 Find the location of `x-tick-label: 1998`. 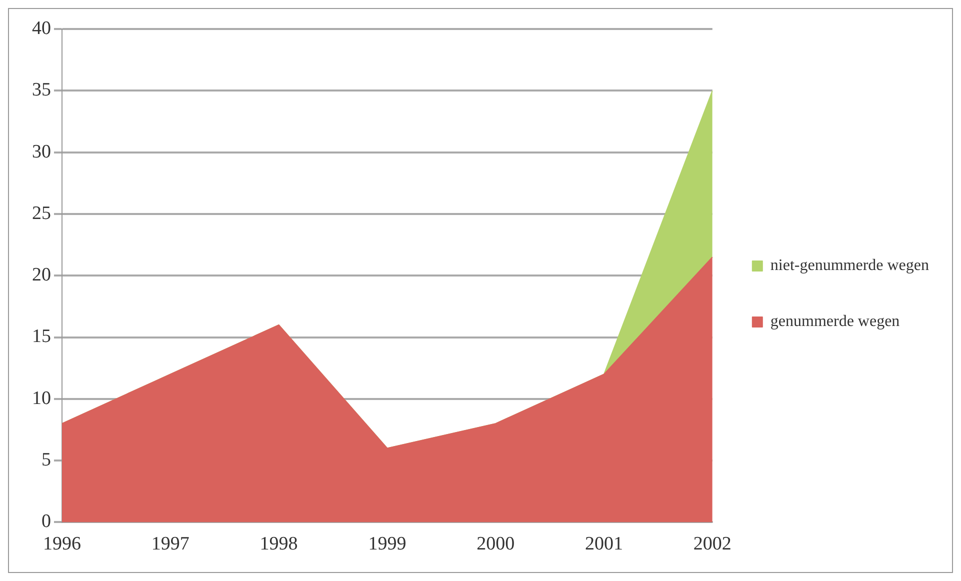

x-tick-label: 1998 is located at coordinates (279, 544).